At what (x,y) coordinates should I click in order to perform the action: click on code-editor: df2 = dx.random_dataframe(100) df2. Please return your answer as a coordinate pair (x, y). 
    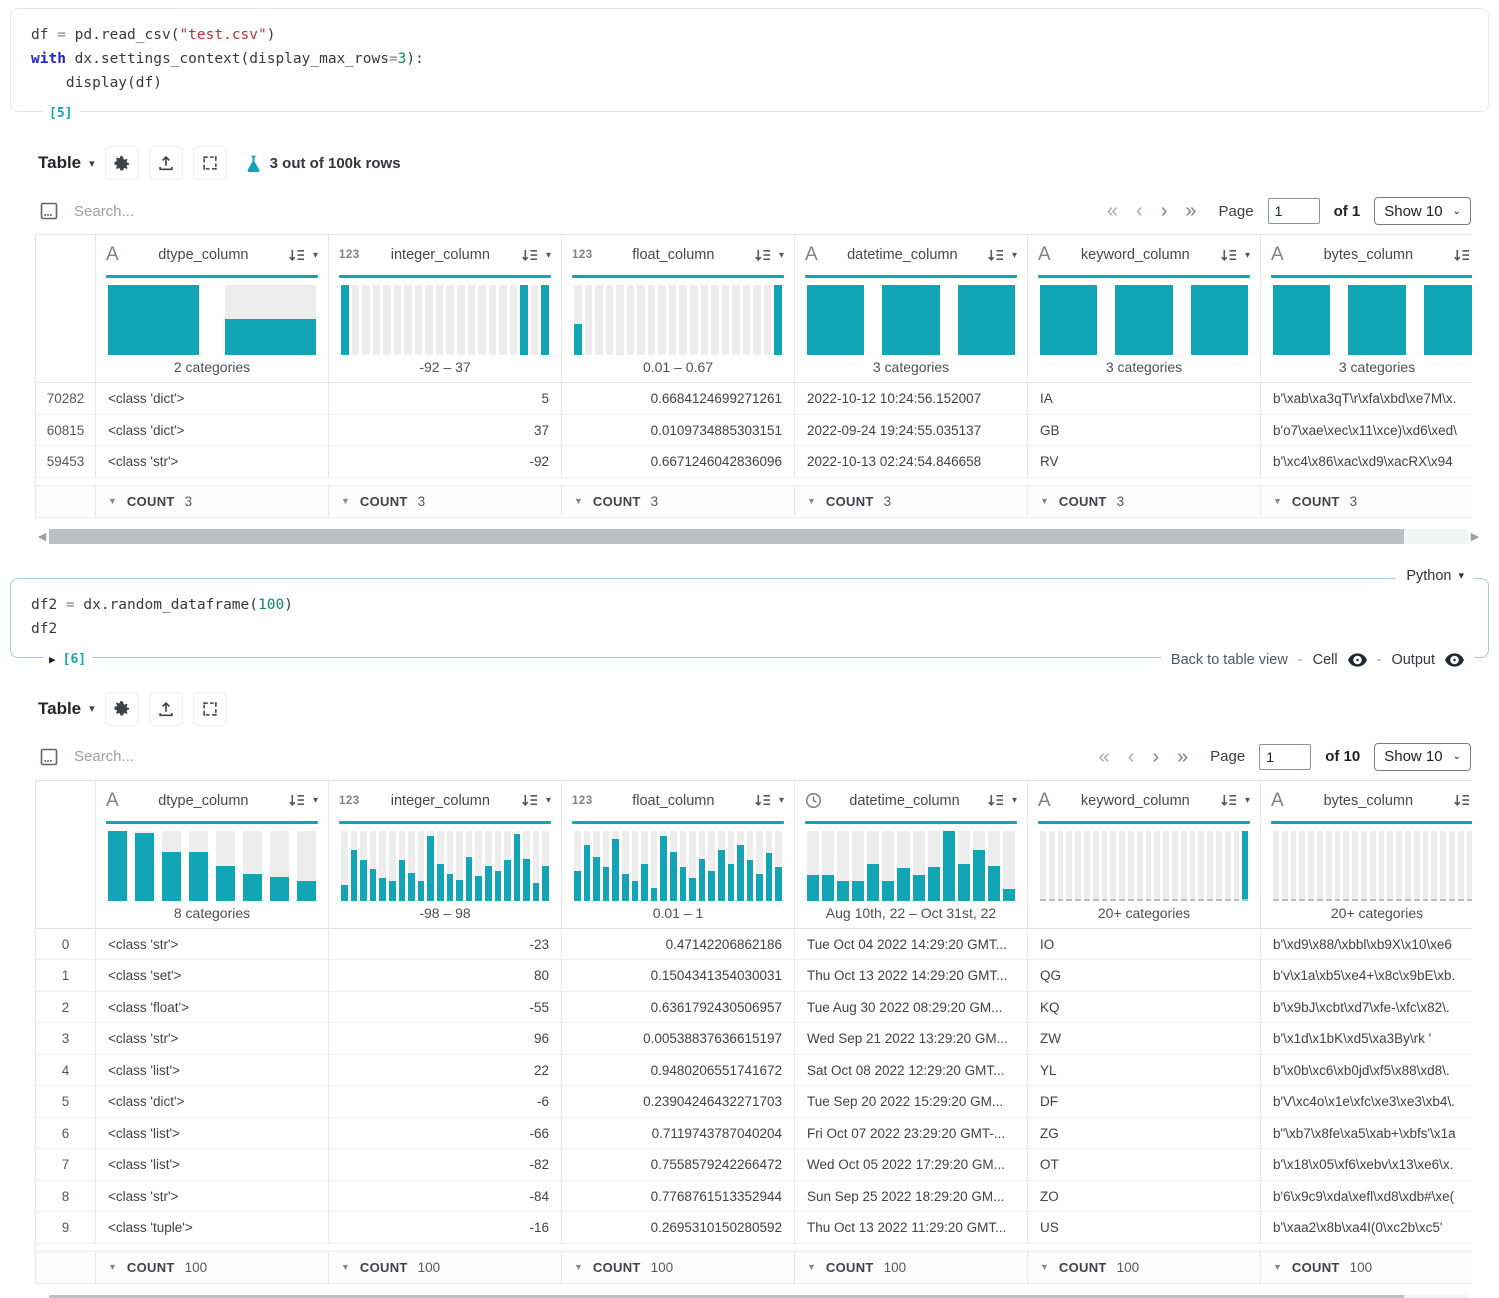
    Looking at the image, I should click on (749, 617).